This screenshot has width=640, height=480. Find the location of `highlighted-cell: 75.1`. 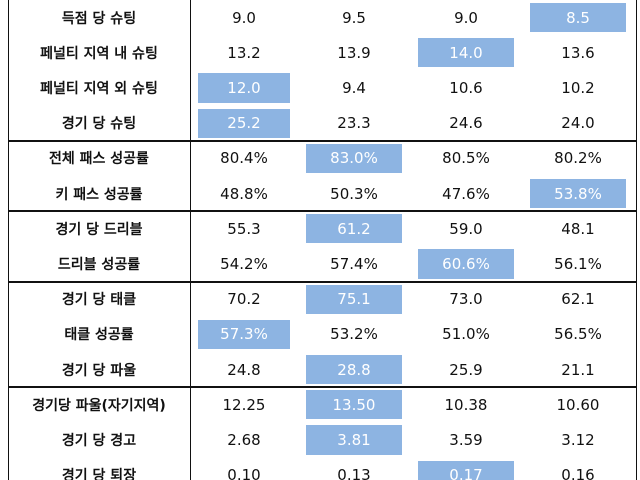

highlighted-cell: 75.1 is located at coordinates (354, 299).